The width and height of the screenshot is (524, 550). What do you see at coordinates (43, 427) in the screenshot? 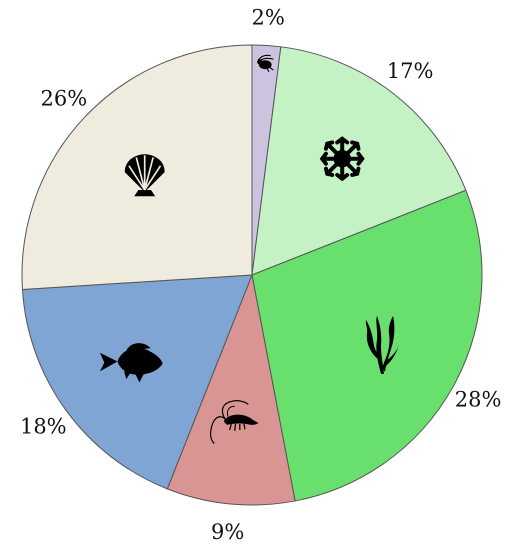
I see `slice-label-4: 18%` at bounding box center [43, 427].